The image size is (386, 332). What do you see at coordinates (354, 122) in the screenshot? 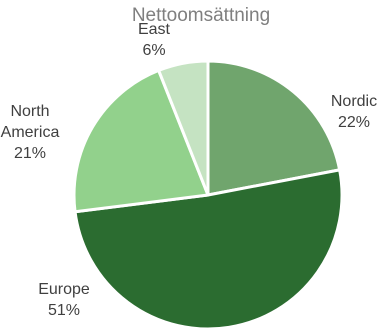
I see `value-label: 22%` at bounding box center [354, 122].